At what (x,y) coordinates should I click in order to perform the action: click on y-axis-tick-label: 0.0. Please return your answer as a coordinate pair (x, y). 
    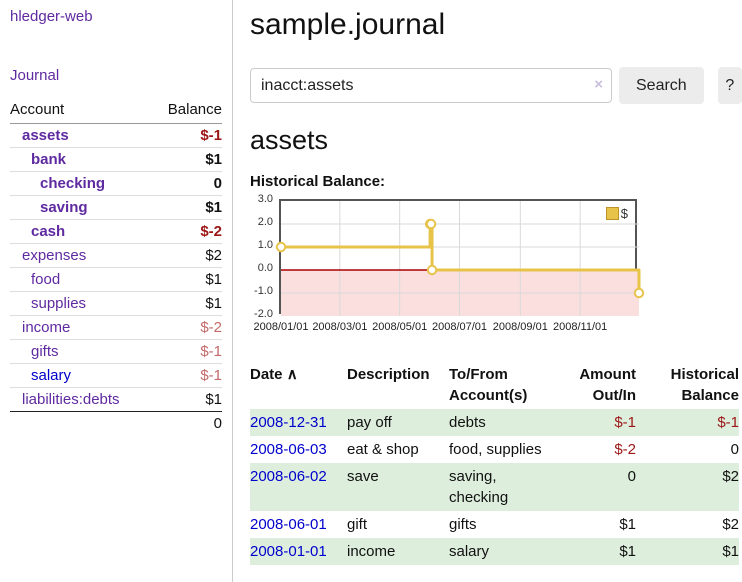
    Looking at the image, I should click on (265, 268).